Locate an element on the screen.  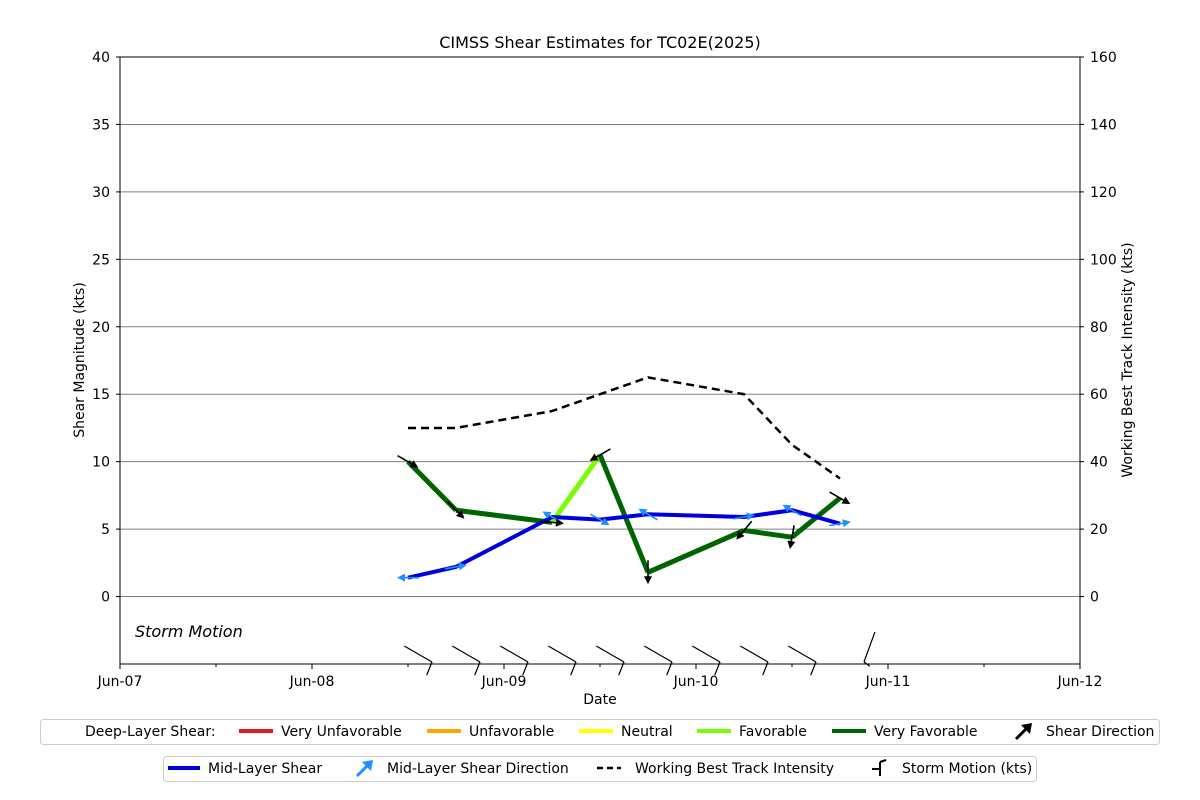
y2-tick-label: 160 is located at coordinates (1103, 58).